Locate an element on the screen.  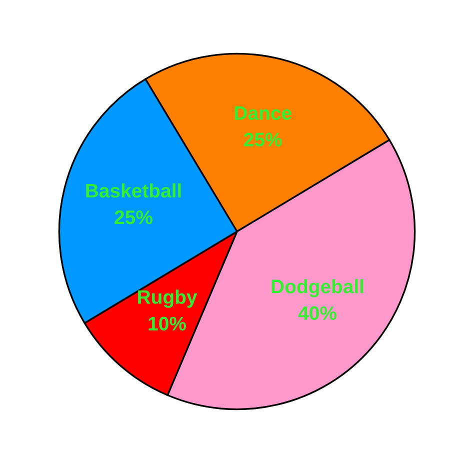
slice-label: Rugby is located at coordinates (168, 299).